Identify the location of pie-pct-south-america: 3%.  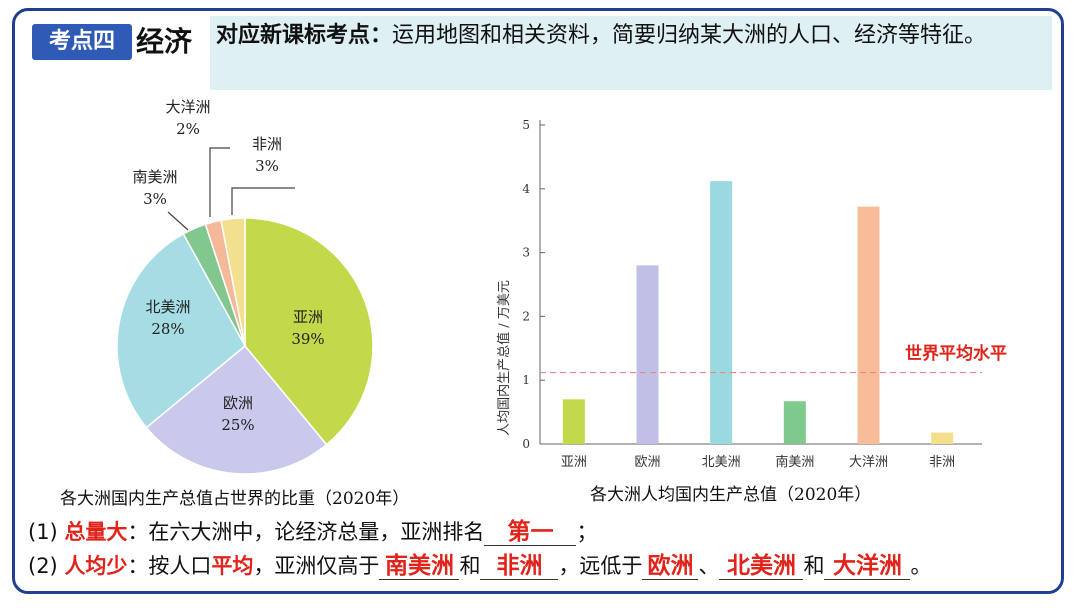
(155, 199).